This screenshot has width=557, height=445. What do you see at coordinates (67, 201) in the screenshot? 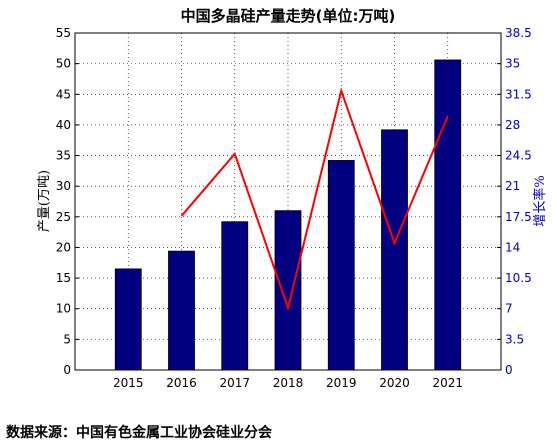
I see `left-axis: 0 5 10 15 20 25 30 35 40 45 50 55` at bounding box center [67, 201].